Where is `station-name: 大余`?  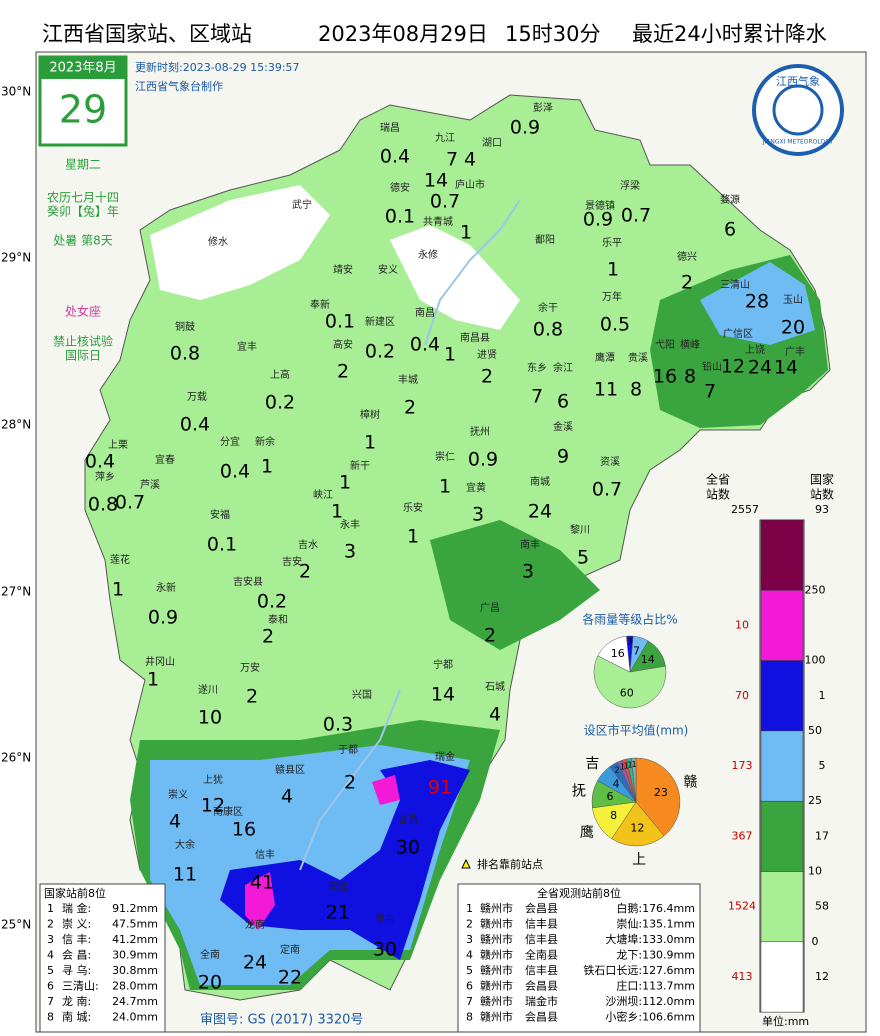
station-name: 大余 is located at coordinates (185, 844).